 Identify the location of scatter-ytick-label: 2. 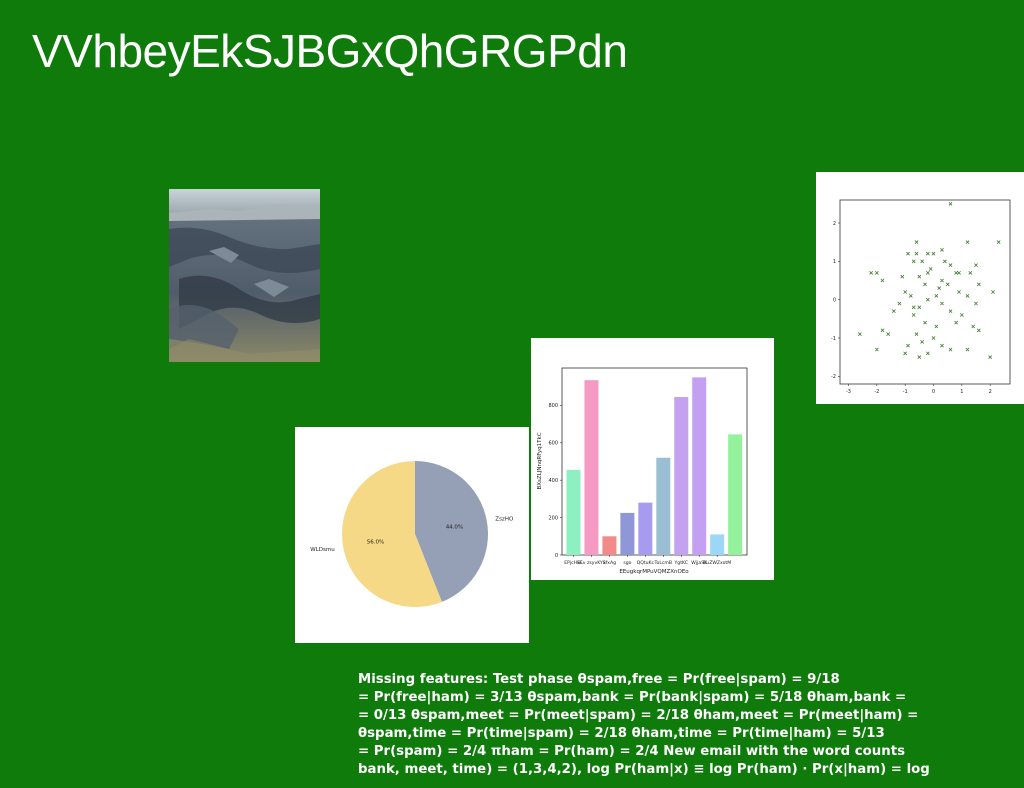
(834, 224).